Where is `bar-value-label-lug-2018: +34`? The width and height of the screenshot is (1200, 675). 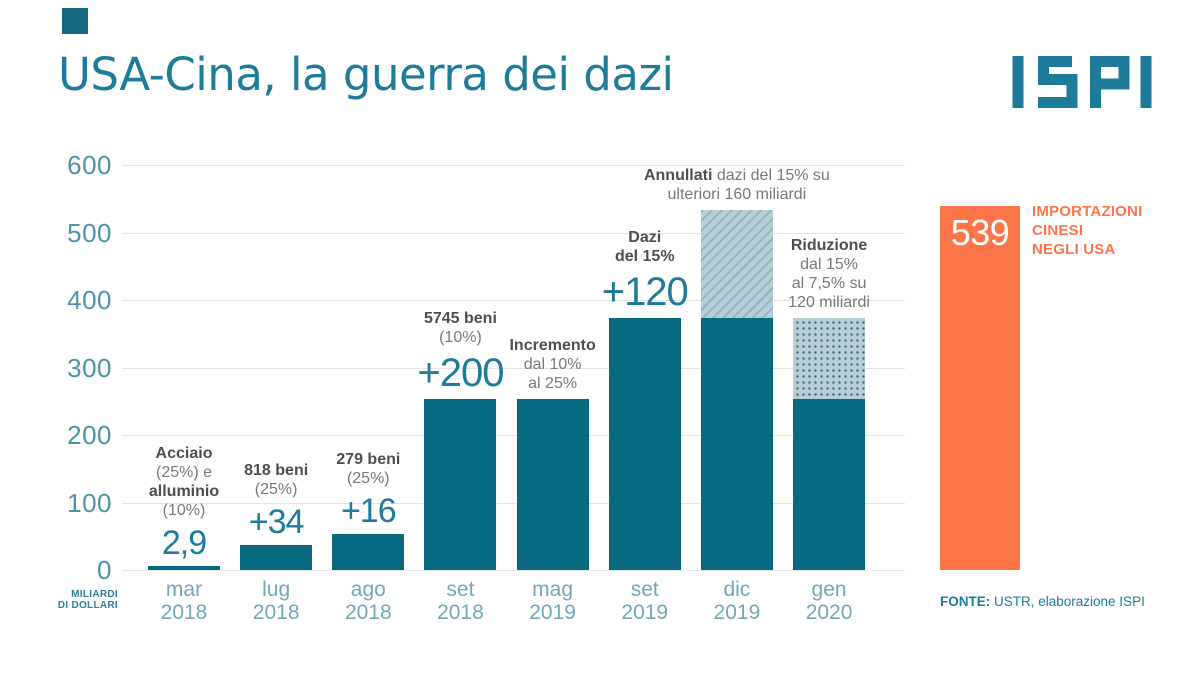
bar-value-label-lug-2018: +34 is located at coordinates (276, 522).